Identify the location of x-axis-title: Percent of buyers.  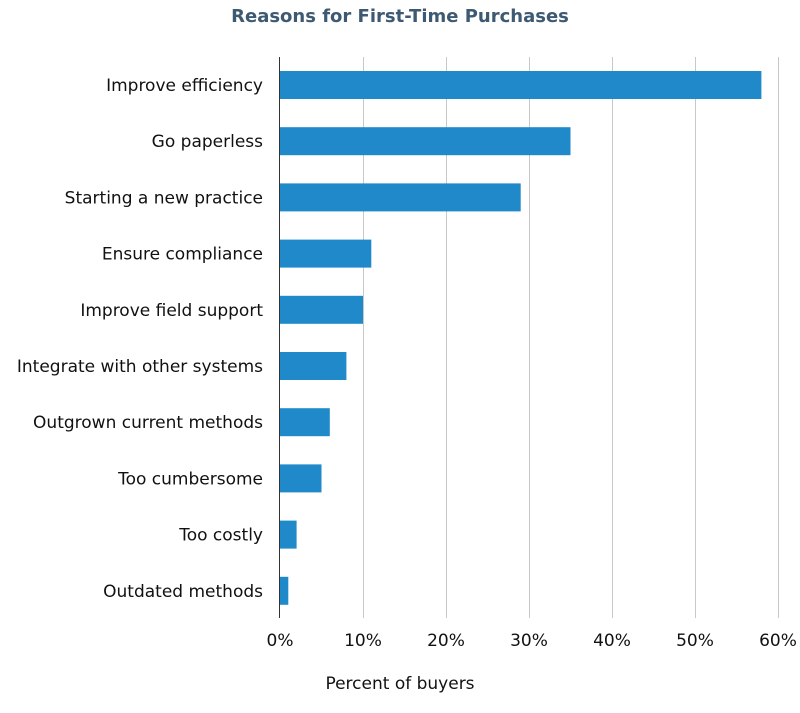
(399, 684).